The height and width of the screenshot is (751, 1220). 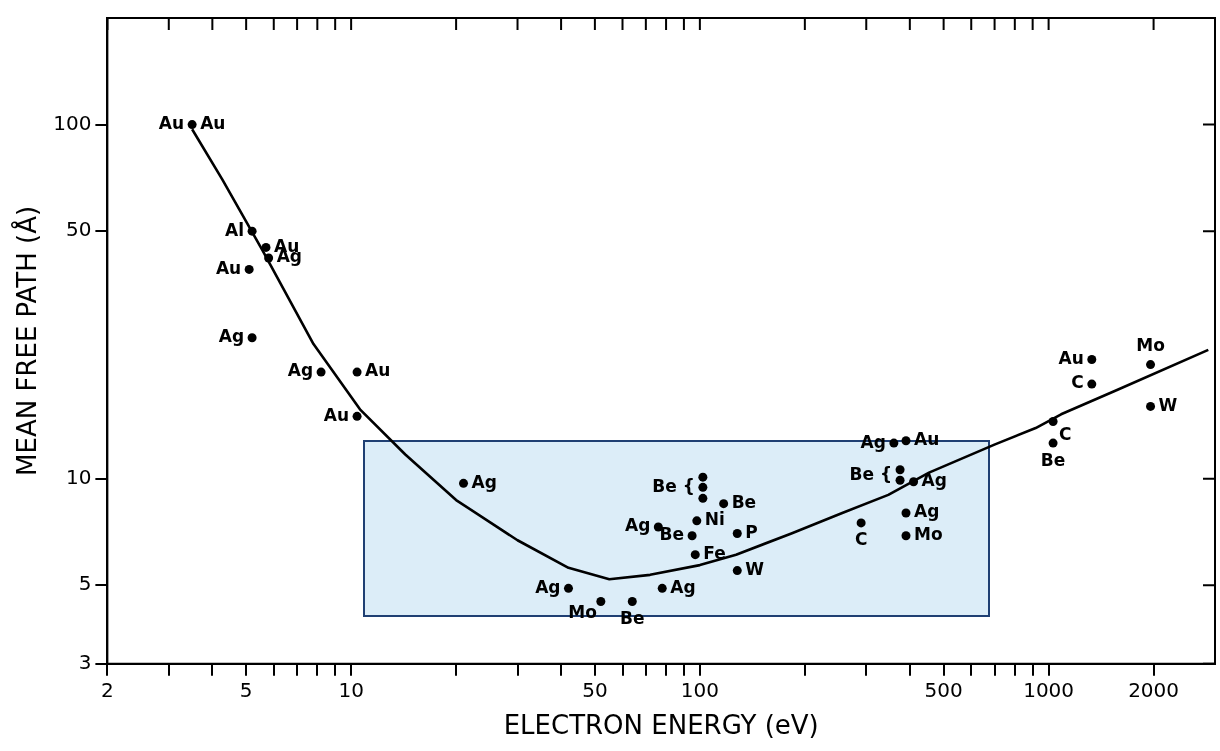 What do you see at coordinates (1154, 690) in the screenshot?
I see `x-tick-label: 2000` at bounding box center [1154, 690].